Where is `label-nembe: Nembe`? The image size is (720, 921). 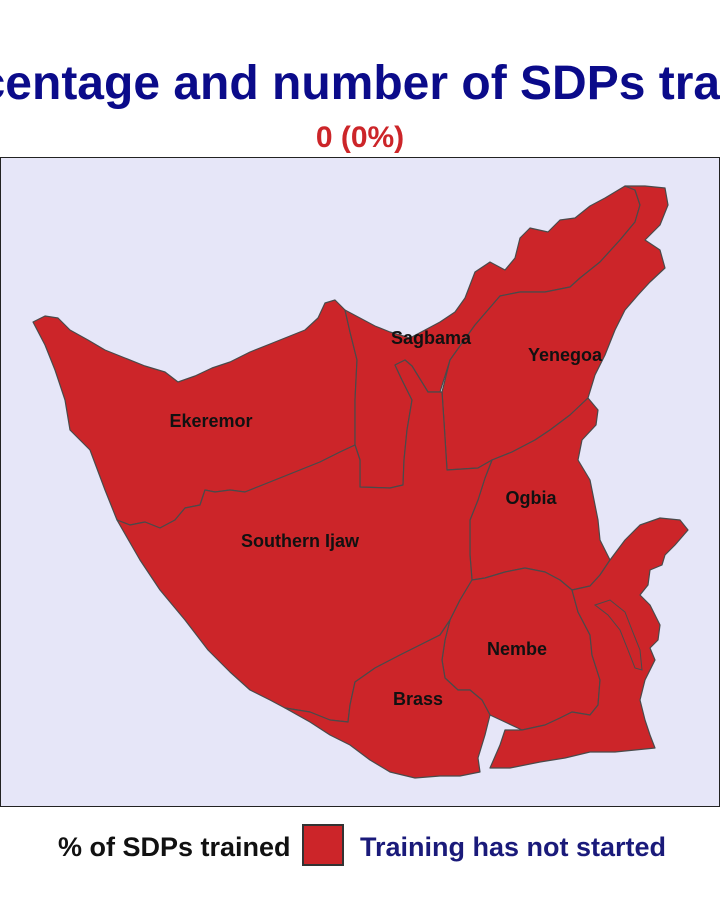
label-nembe: Nembe is located at coordinates (517, 649).